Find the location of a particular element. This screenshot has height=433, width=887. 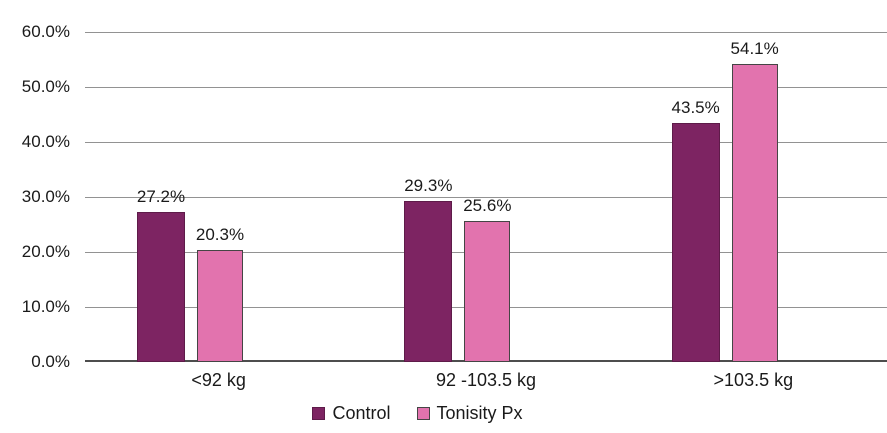

x-category-label: <92 kg is located at coordinates (218, 380).